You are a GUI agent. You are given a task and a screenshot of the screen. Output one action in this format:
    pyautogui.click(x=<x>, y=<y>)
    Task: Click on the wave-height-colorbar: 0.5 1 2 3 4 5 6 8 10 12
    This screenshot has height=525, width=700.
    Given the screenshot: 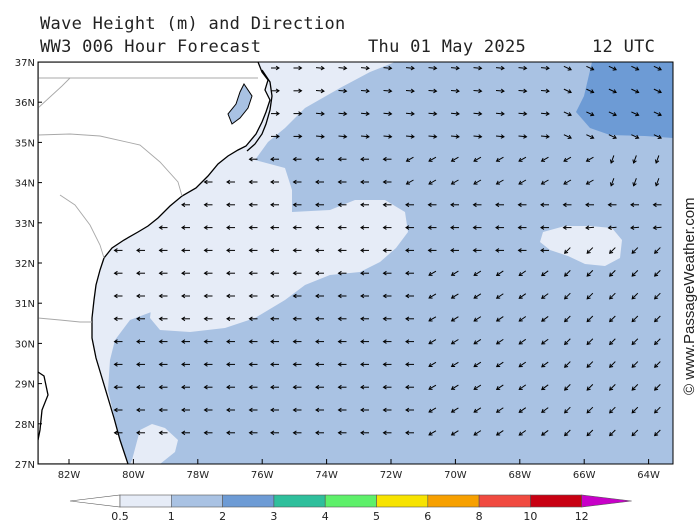 What is the action you would take?
    pyautogui.click(x=350, y=508)
    